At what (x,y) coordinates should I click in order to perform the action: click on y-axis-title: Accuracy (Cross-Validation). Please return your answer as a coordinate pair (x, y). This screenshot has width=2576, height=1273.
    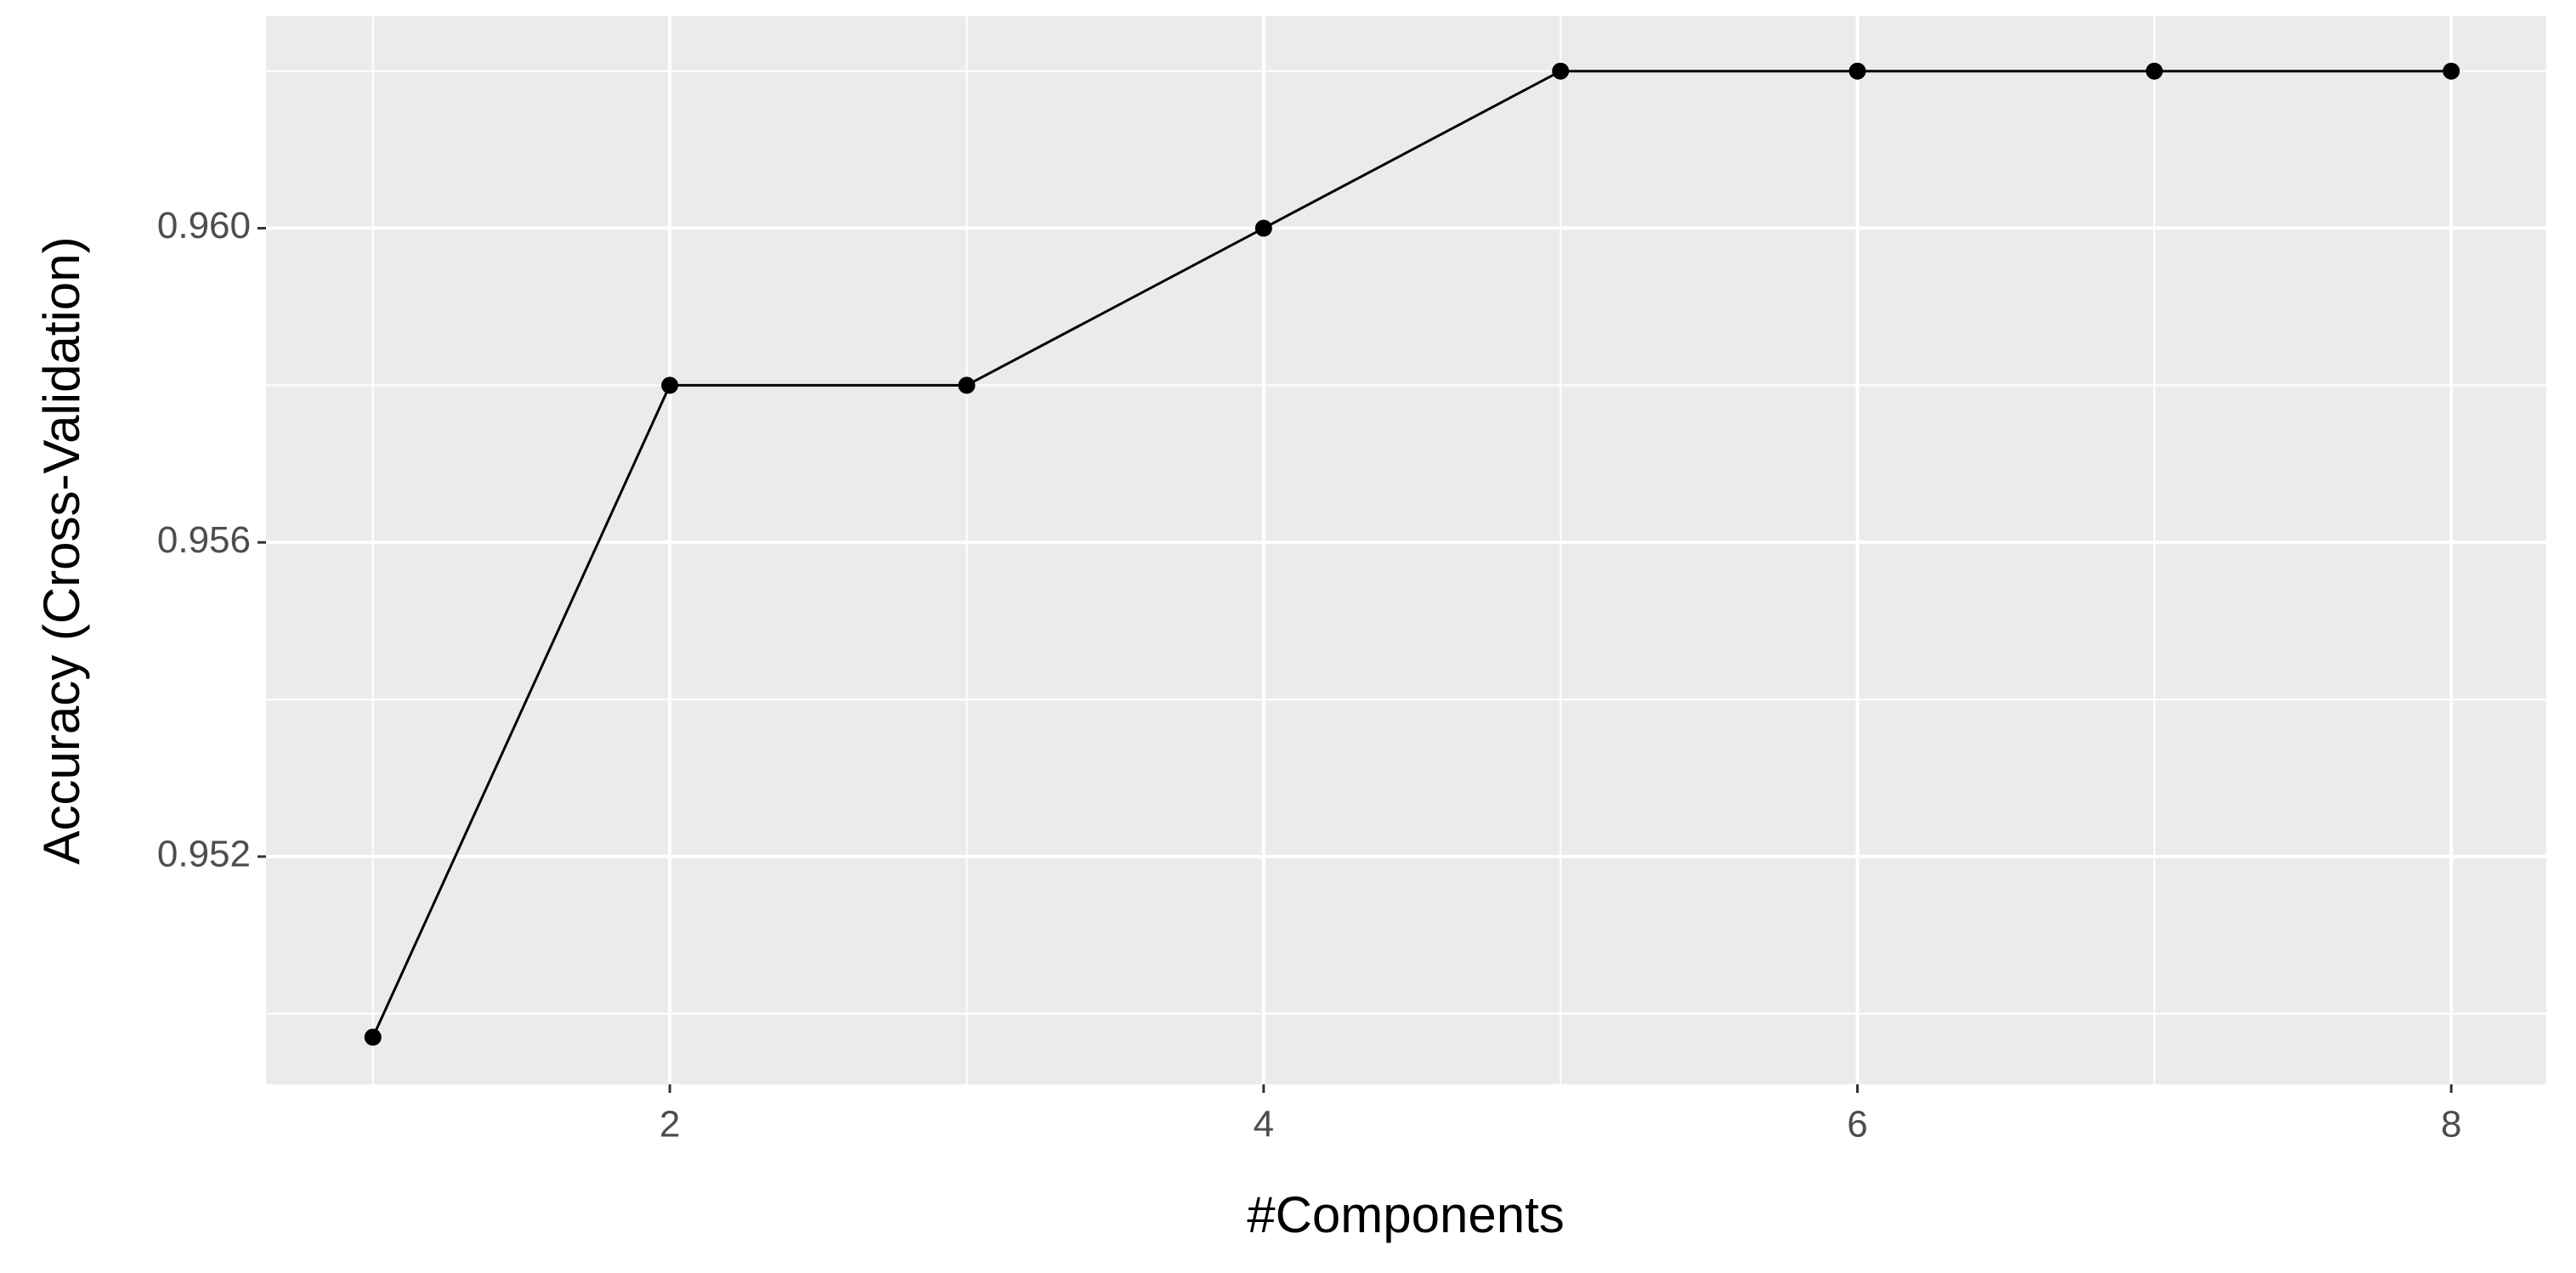
    Looking at the image, I should click on (61, 550).